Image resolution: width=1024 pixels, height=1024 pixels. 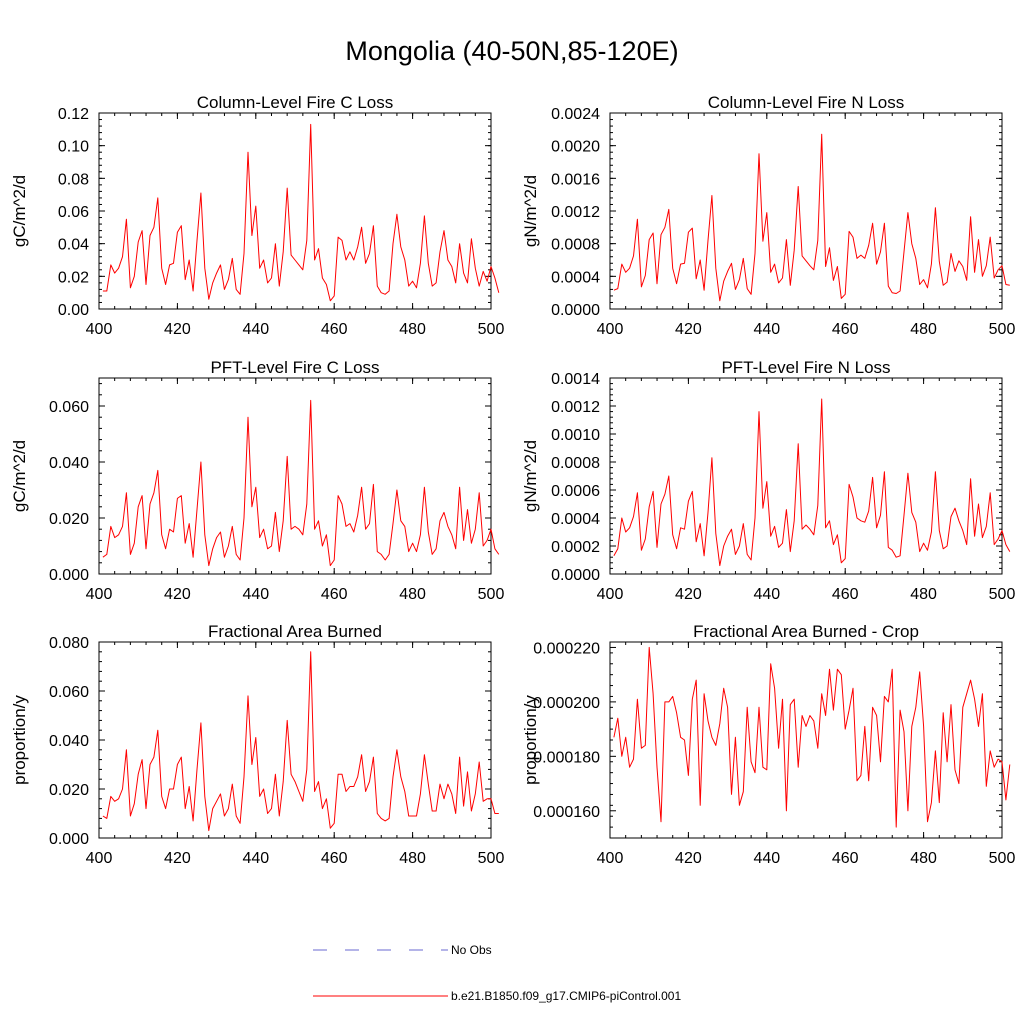 What do you see at coordinates (566, 996) in the screenshot?
I see `legend-label-model: b.e21.B1850.f09_g17.CMIP6-piControl.001` at bounding box center [566, 996].